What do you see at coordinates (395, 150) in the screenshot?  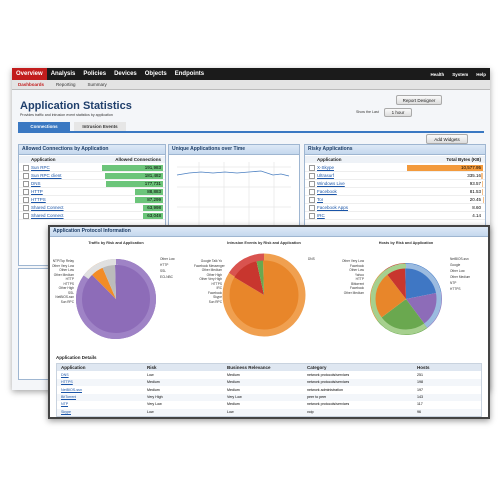 I see `widget-title: Risky Applications` at bounding box center [395, 150].